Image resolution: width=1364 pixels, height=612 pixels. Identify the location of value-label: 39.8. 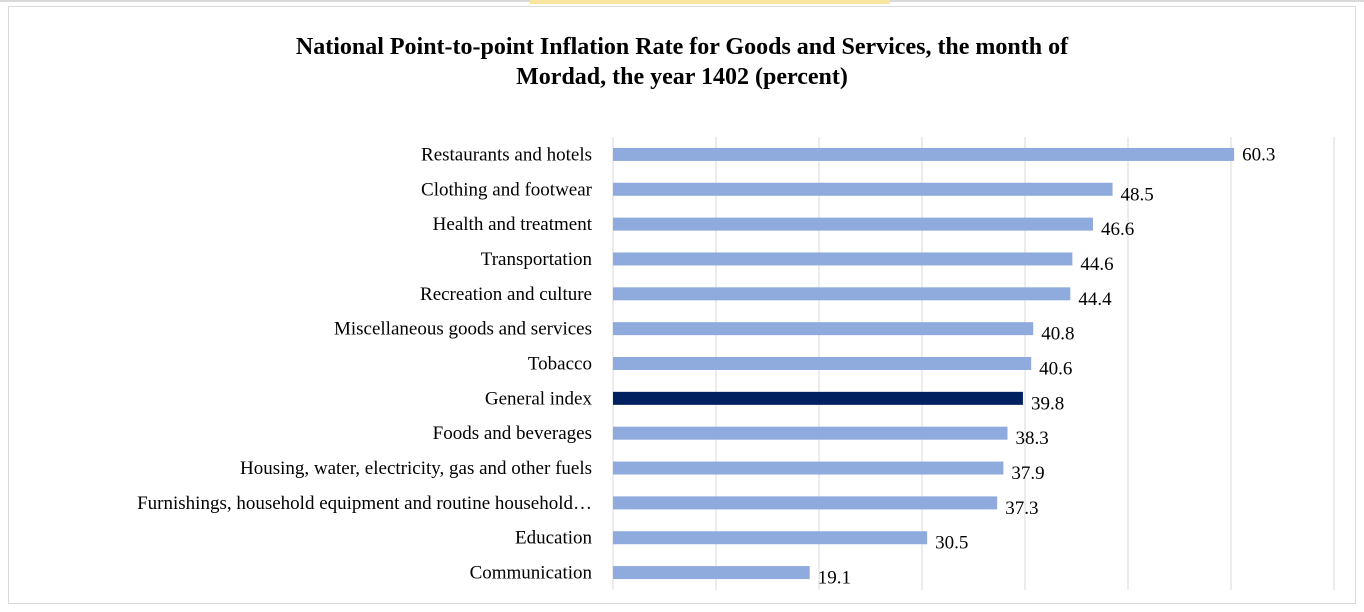
(1047, 403).